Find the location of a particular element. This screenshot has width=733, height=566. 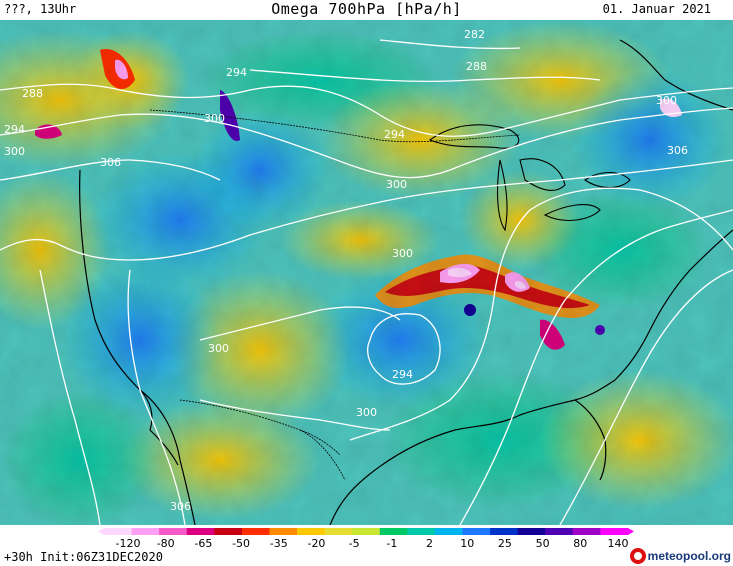

legend-tick-label: 25 is located at coordinates (505, 543).